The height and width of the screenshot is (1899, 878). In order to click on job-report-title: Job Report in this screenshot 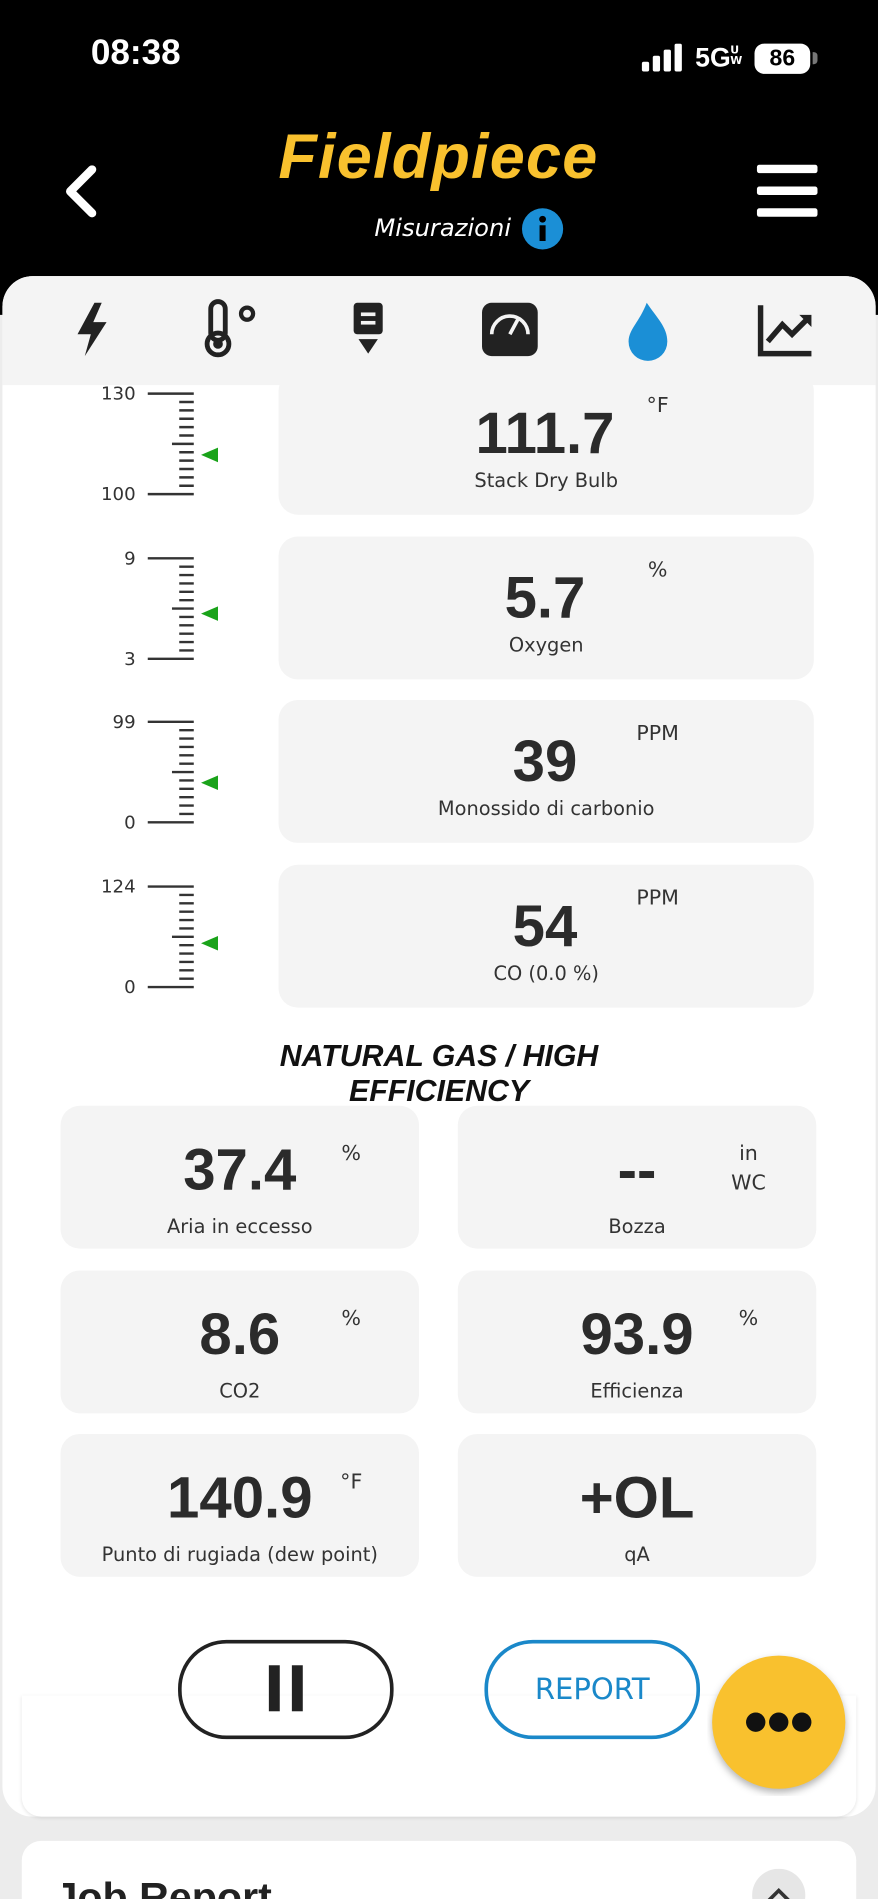, I will do `click(163, 1886)`.